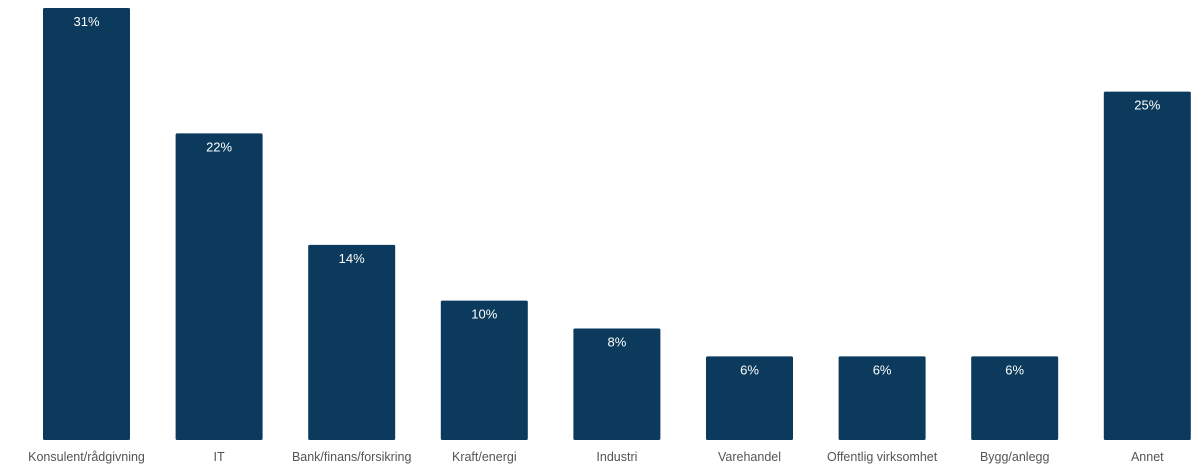  Describe the element at coordinates (86, 21) in the screenshot. I see `bar-value-label-1: 31%` at that location.